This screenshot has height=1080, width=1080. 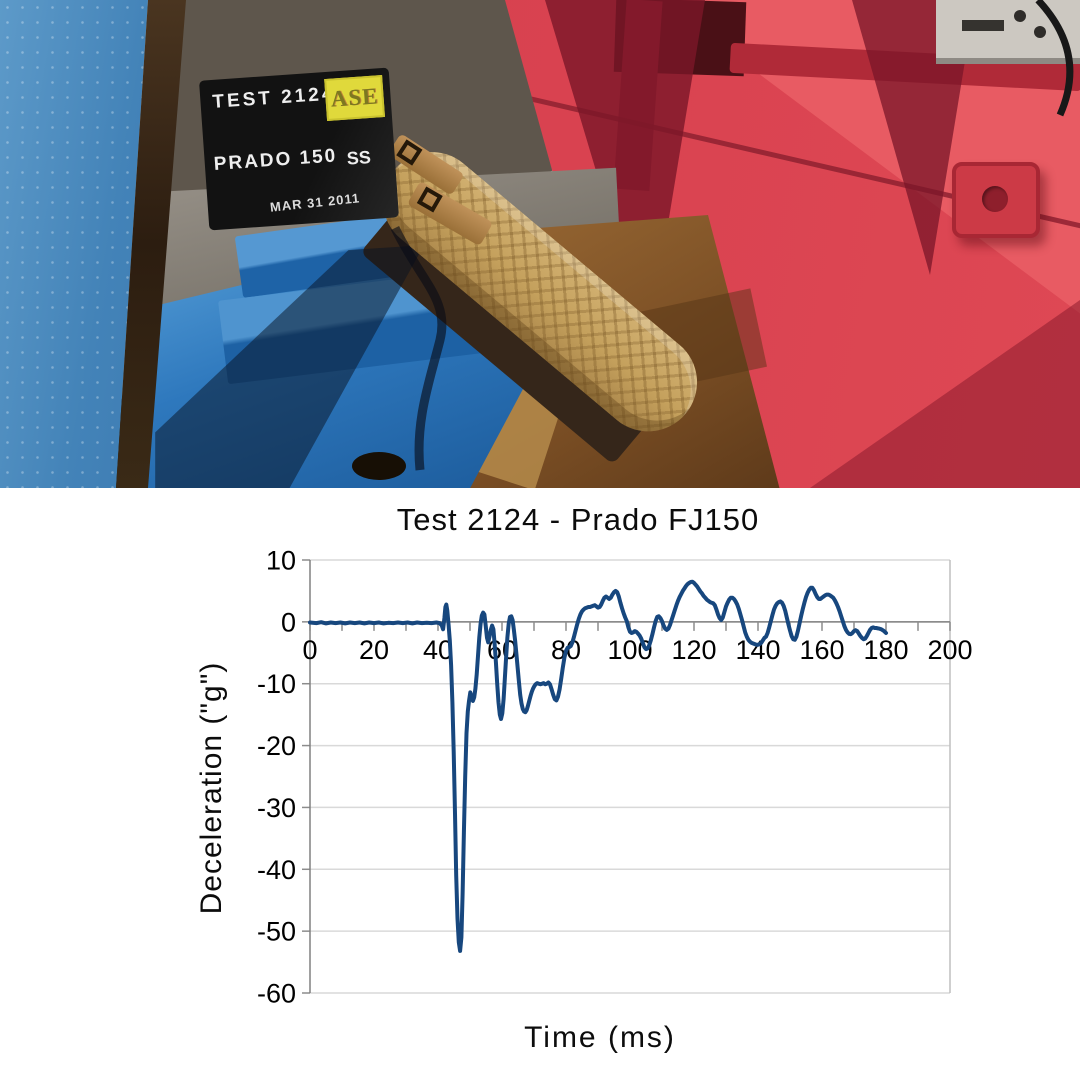 I want to click on y-tick-label: 10, so click(x=281, y=561).